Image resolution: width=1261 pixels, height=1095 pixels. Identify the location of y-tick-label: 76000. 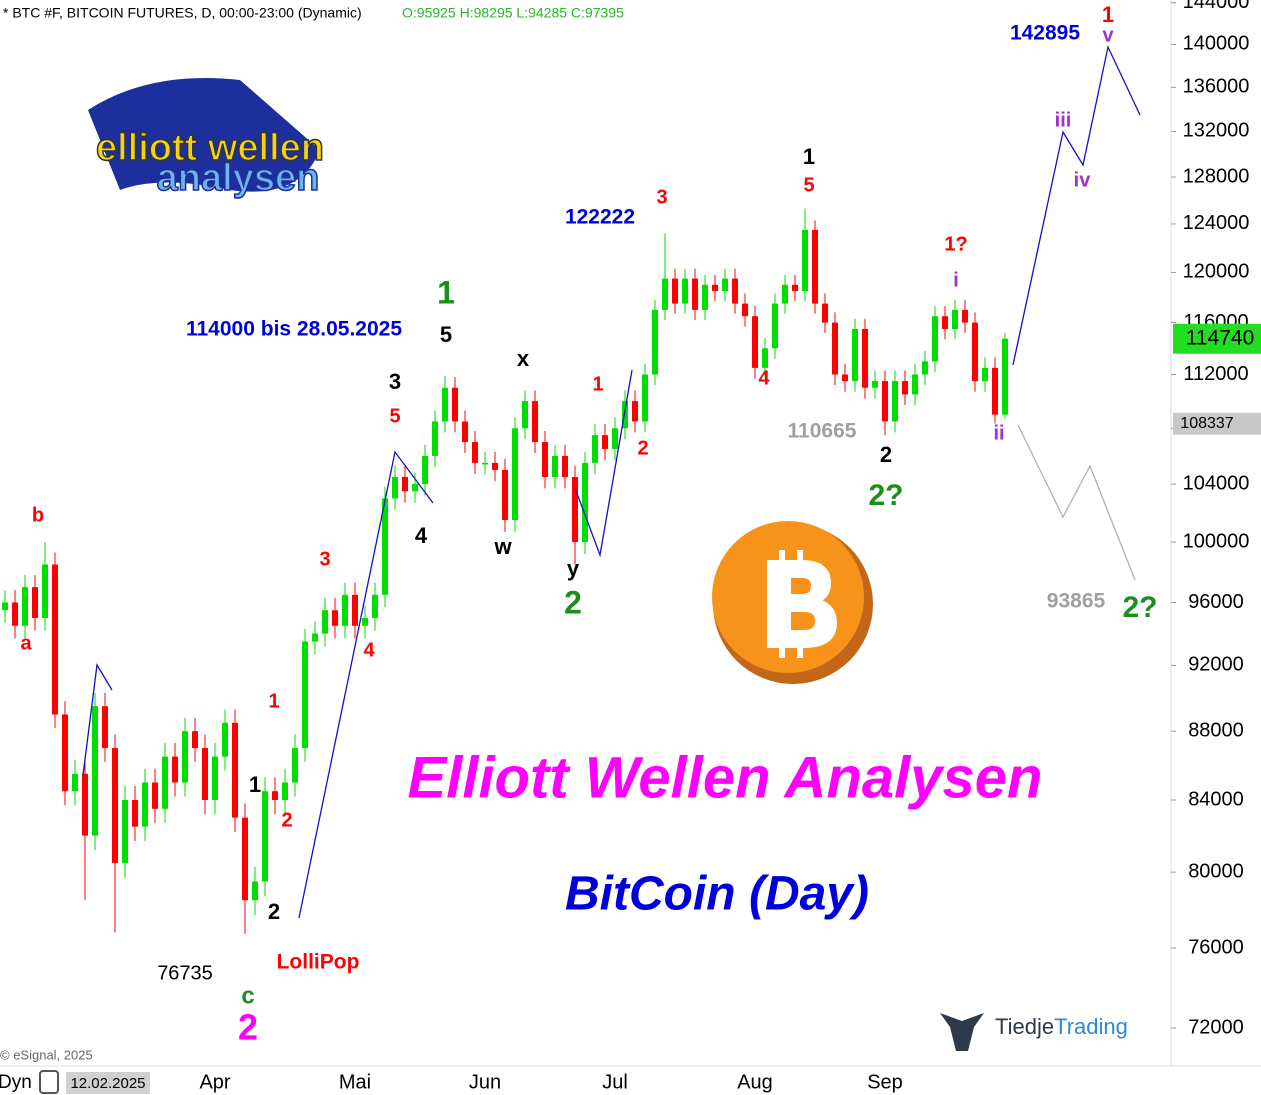
(1216, 947).